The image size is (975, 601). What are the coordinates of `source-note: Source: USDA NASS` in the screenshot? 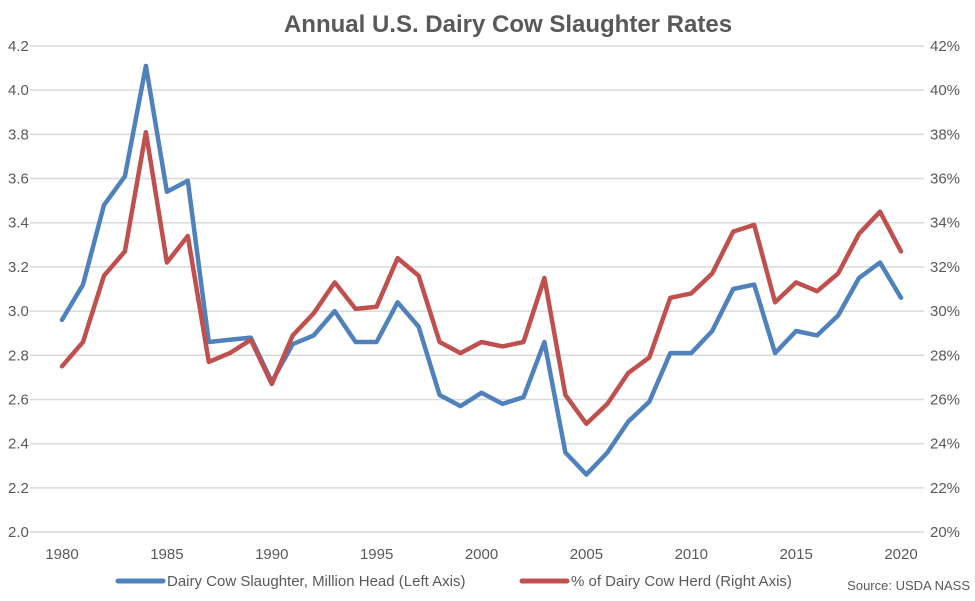 It's located at (908, 585).